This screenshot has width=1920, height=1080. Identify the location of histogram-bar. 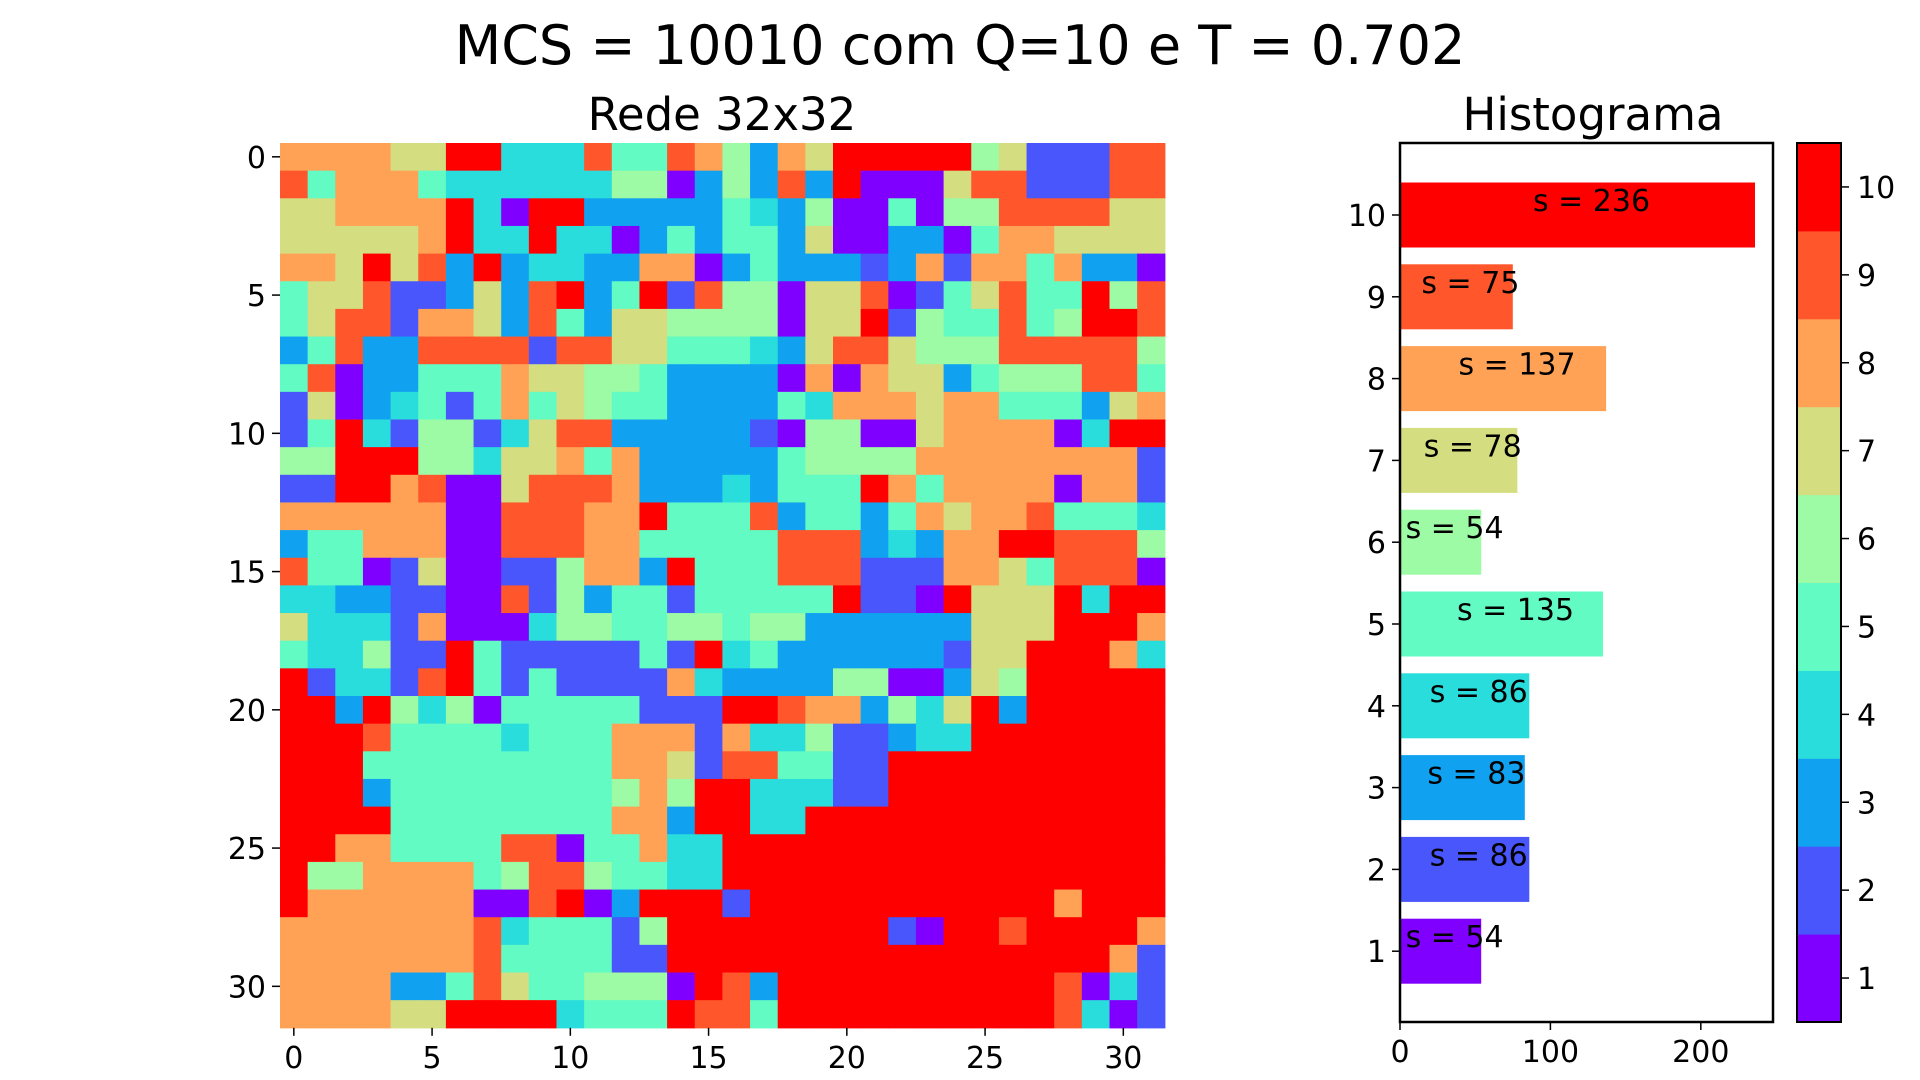
(1465, 706).